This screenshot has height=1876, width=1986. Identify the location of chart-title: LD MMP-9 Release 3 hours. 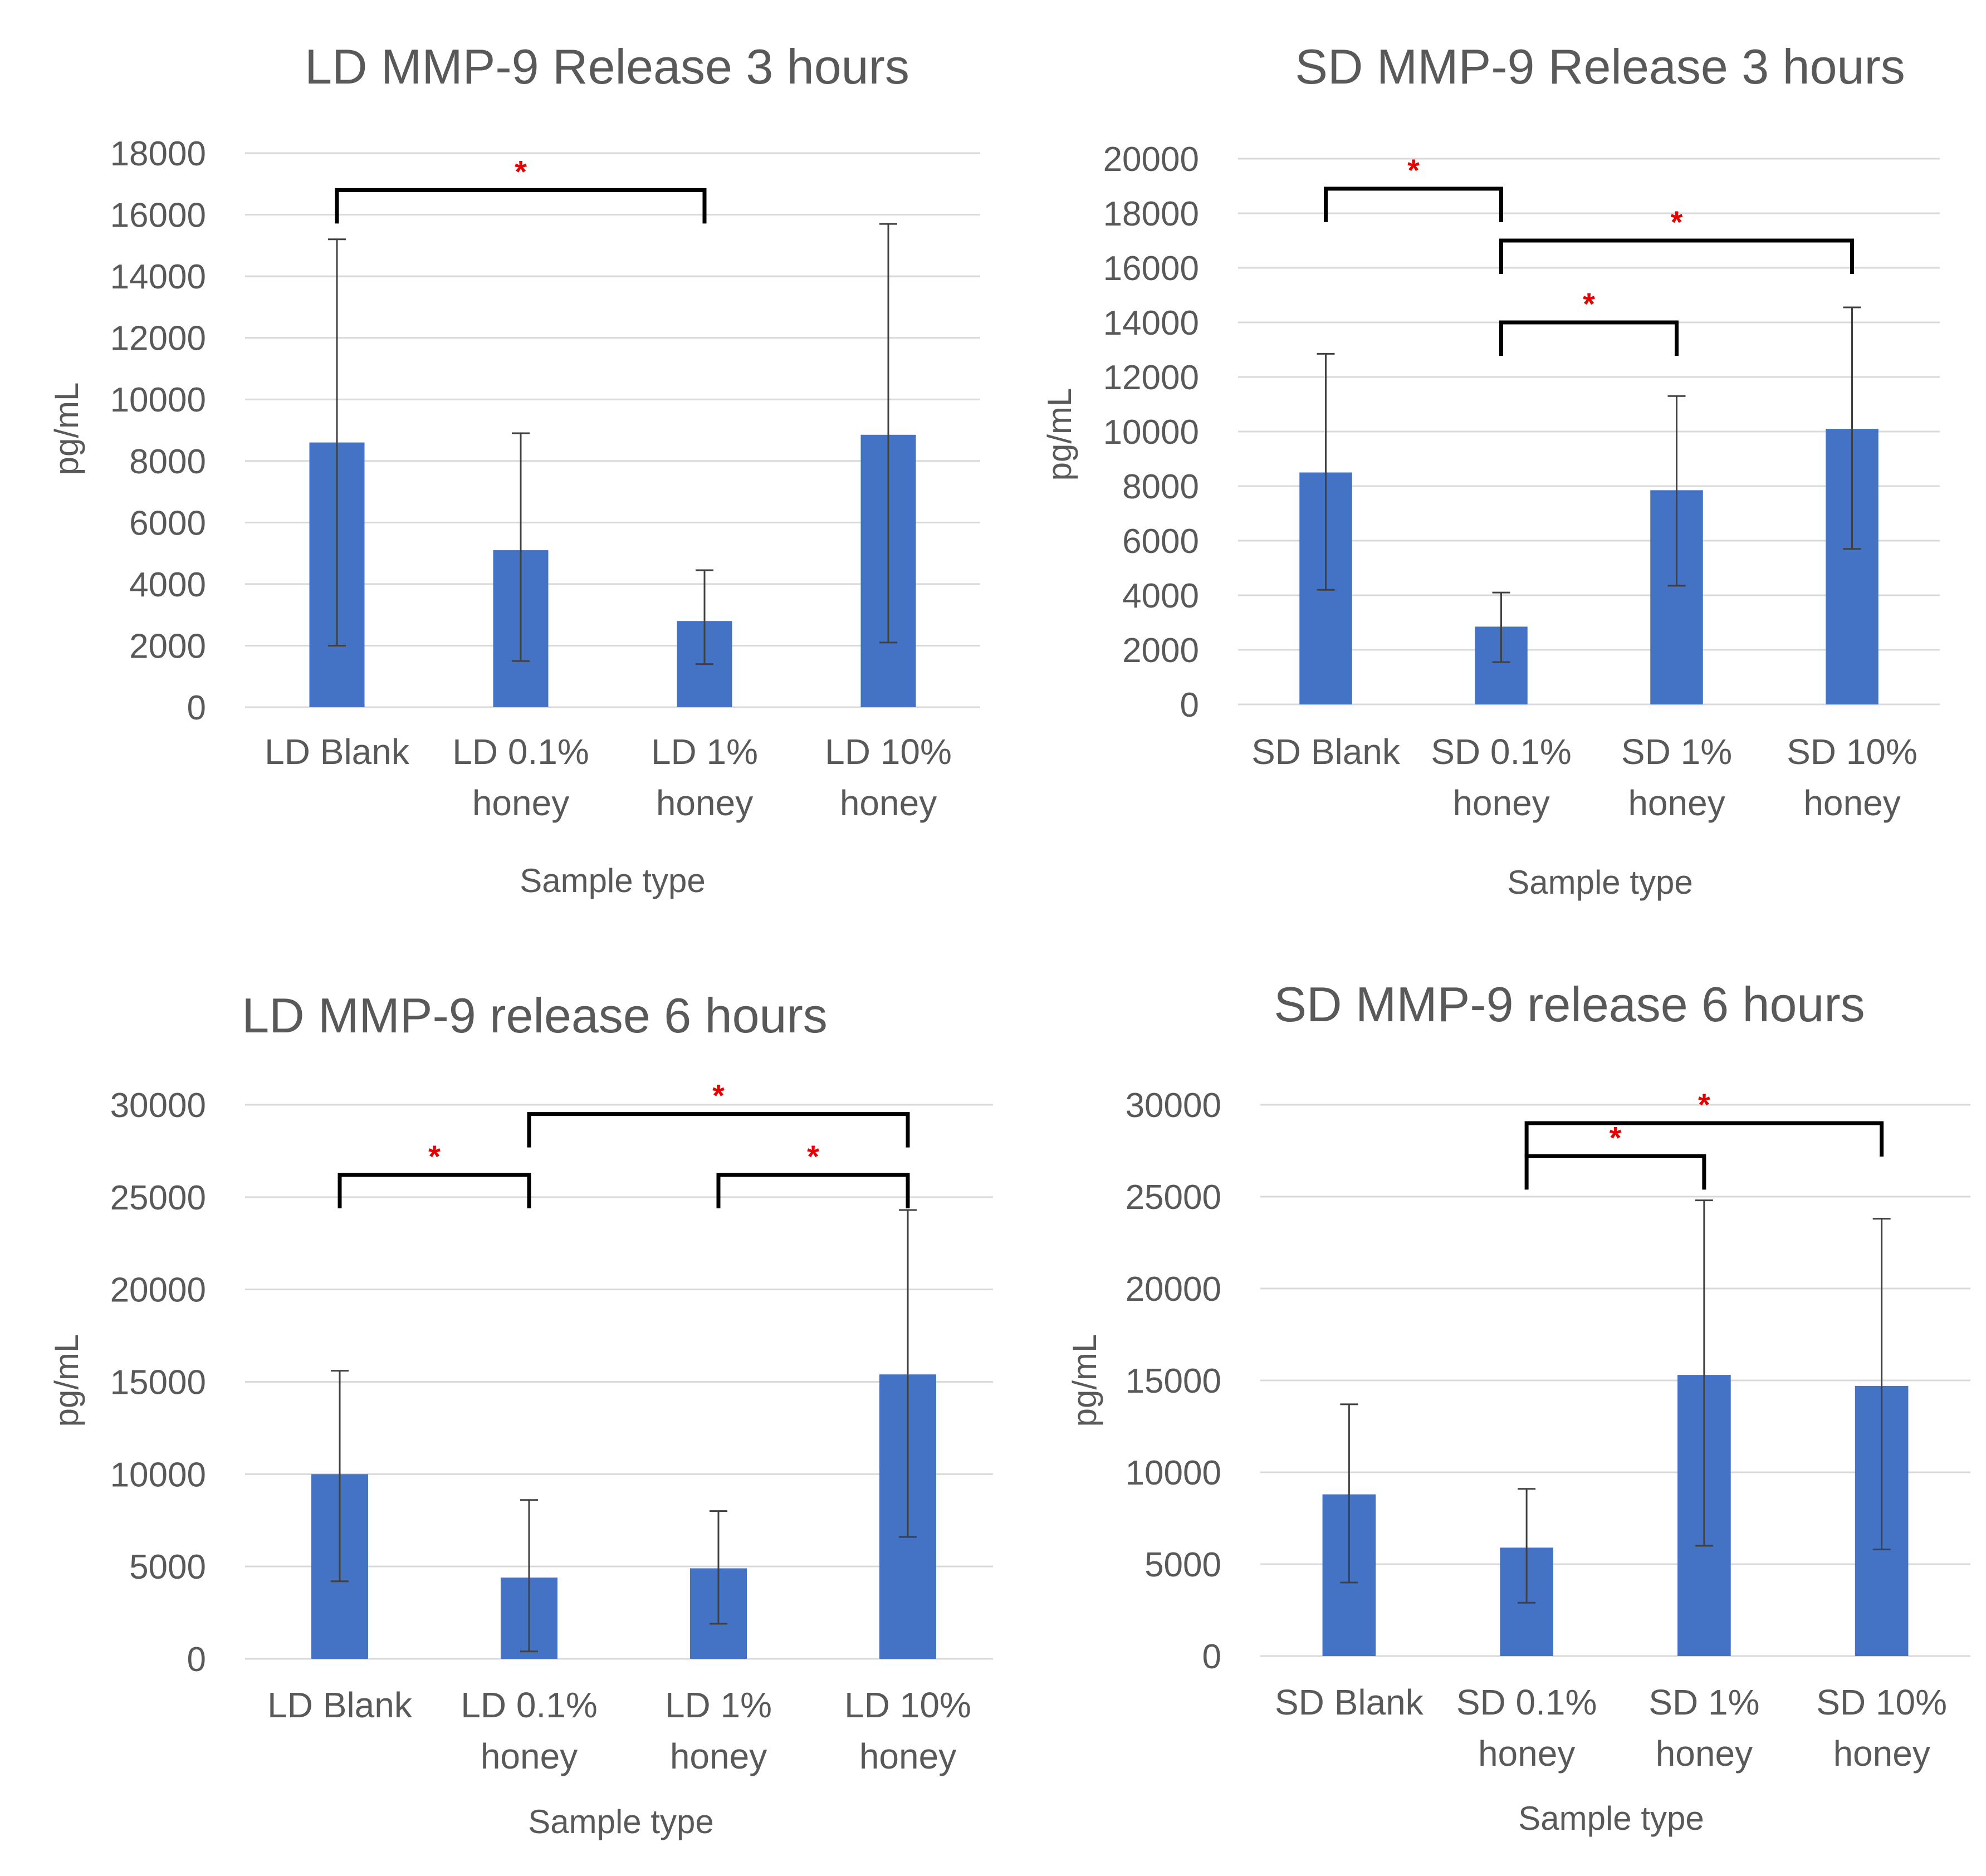
(607, 67).